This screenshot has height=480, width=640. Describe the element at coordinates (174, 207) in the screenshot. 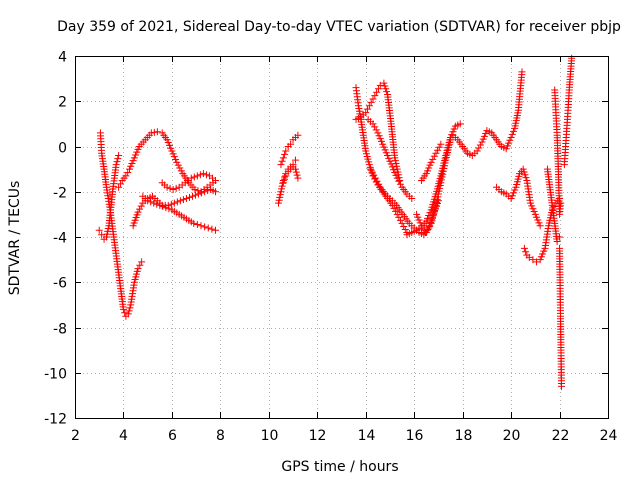

I see `series-sat-d` at that location.